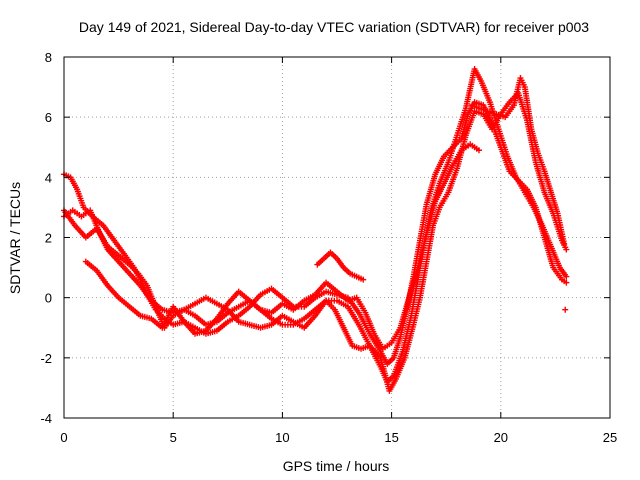 Image resolution: width=640 pixels, height=480 pixels. What do you see at coordinates (48, 57) in the screenshot?
I see `y-tick-label: 8` at bounding box center [48, 57].